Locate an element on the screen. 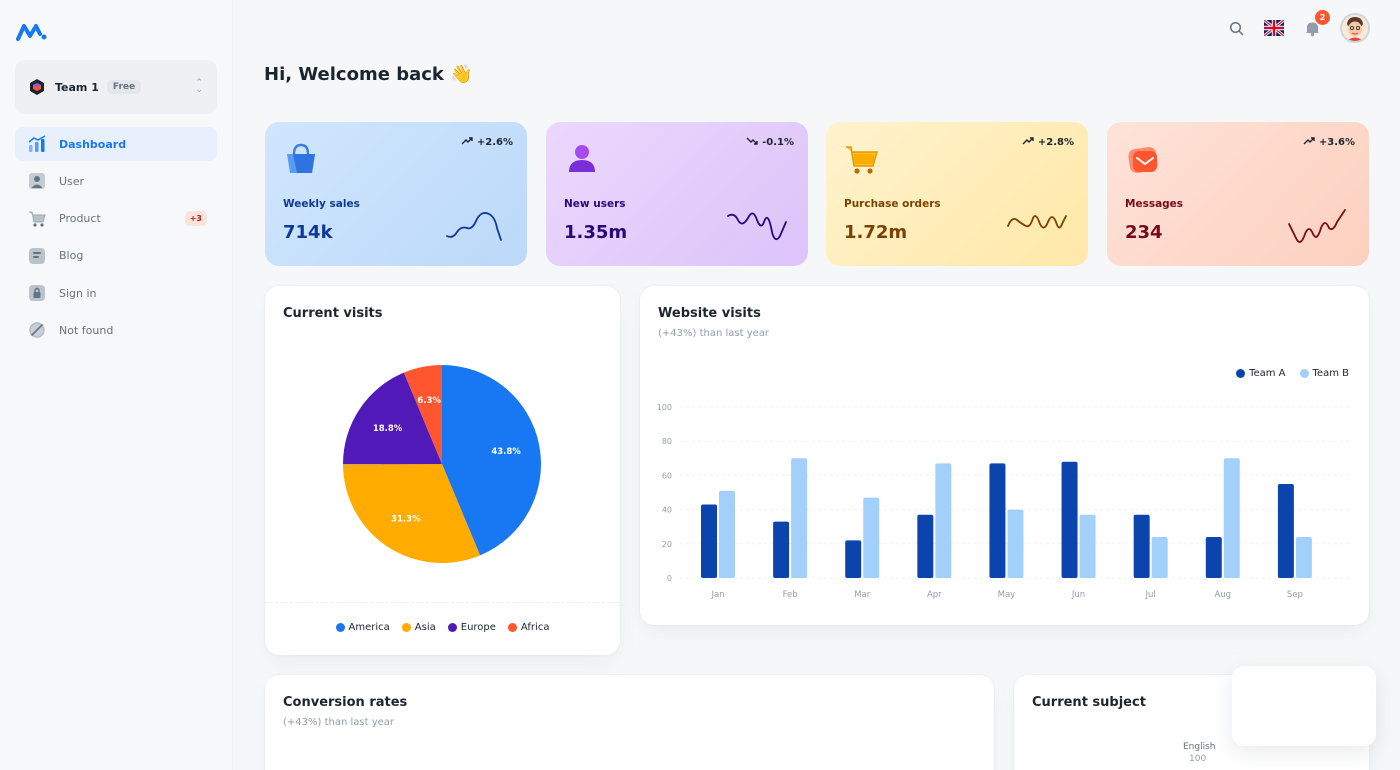 This screenshot has height=770, width=1400. header-actions: 2 is located at coordinates (1298, 27).